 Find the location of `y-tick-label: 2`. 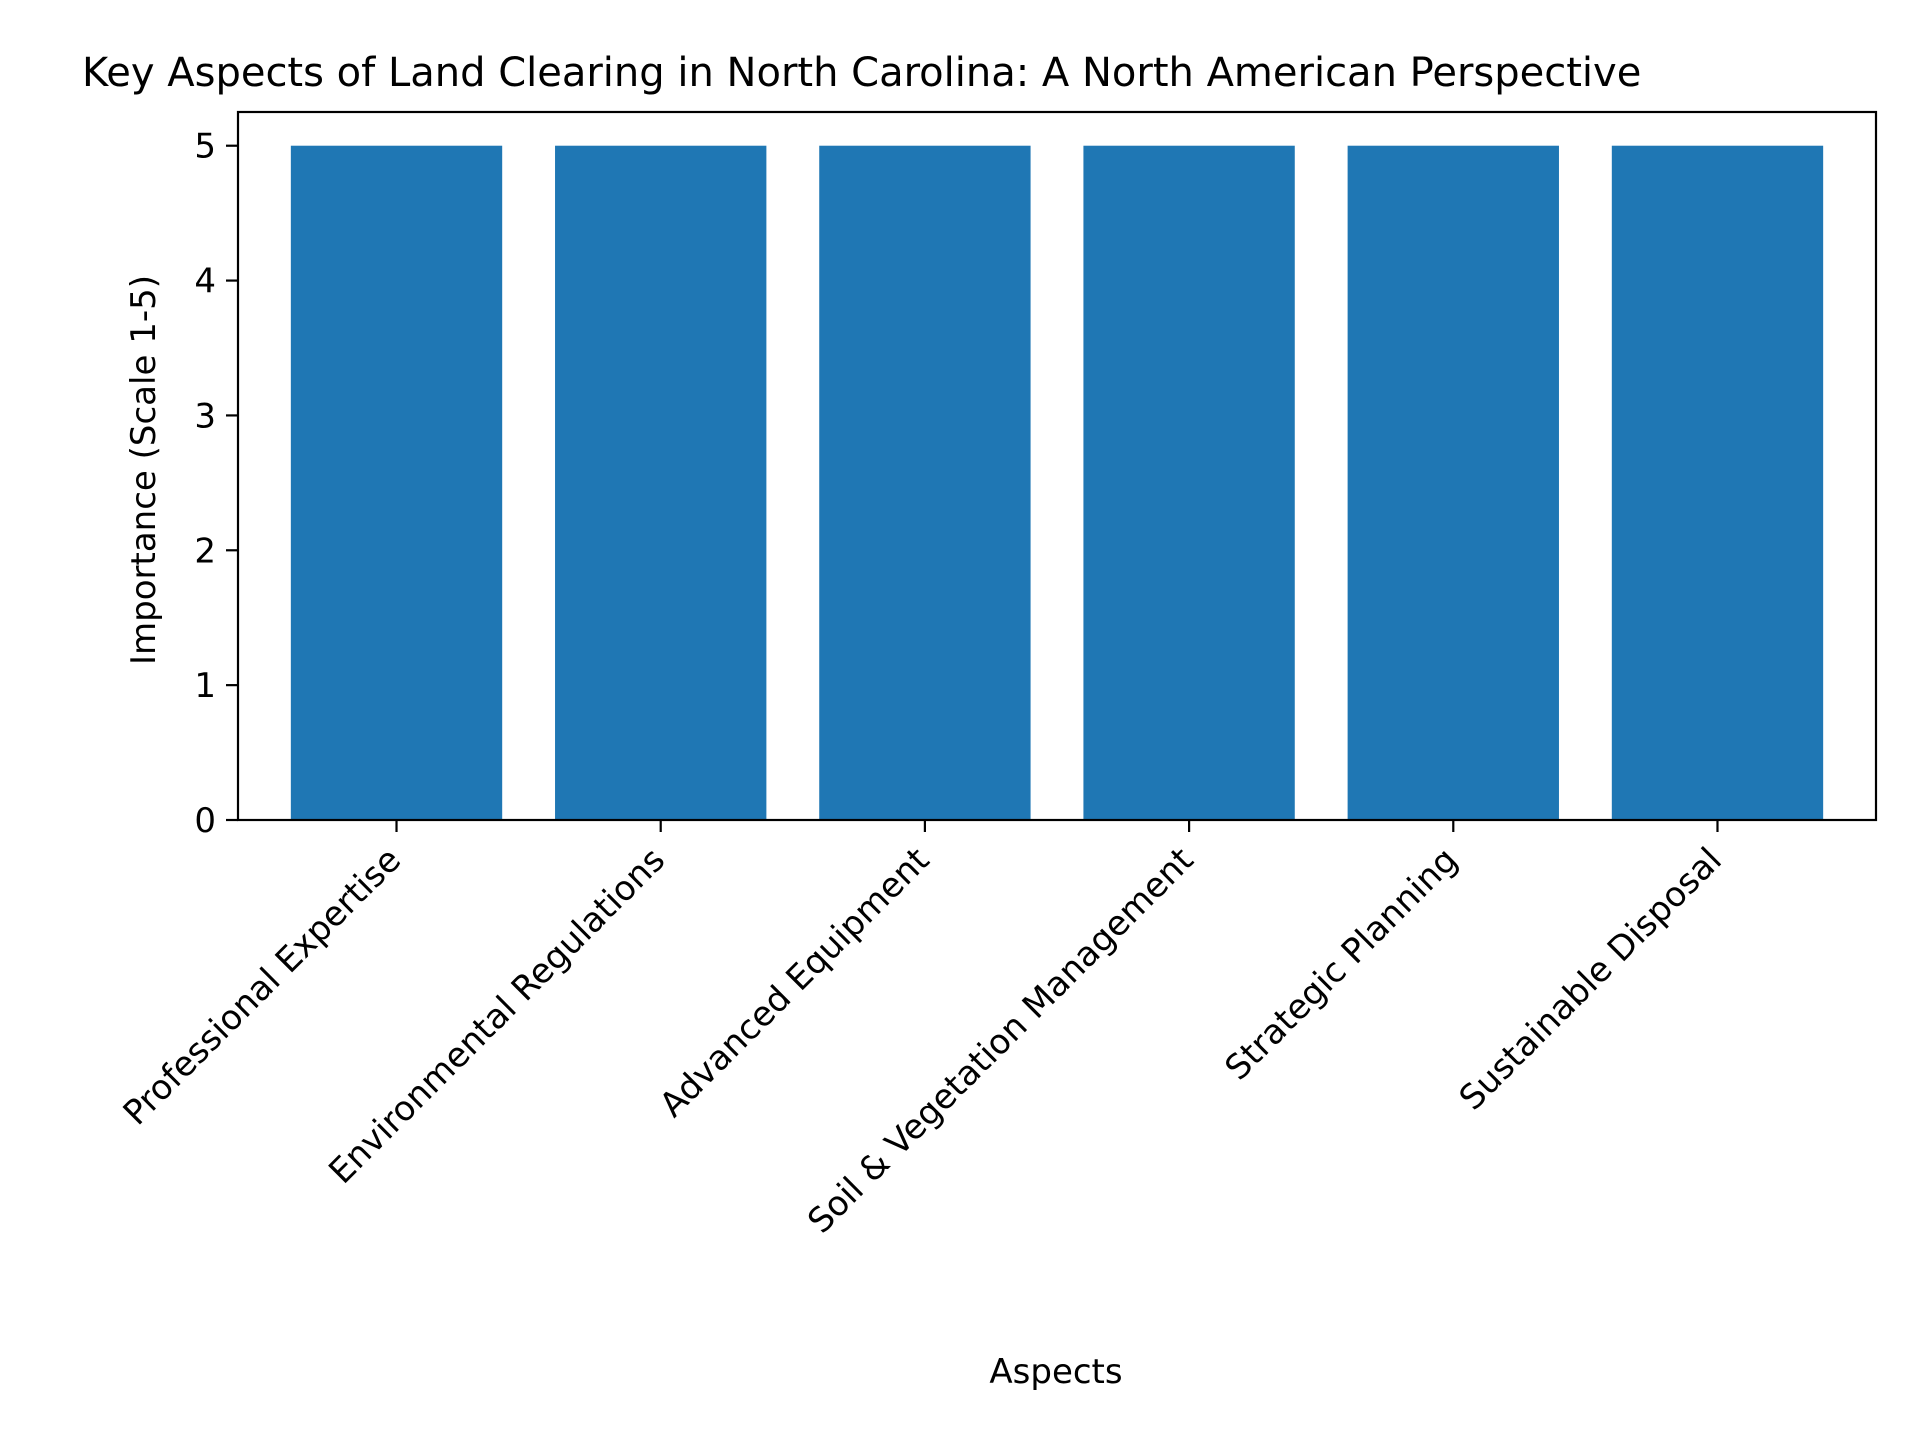

y-tick-label: 2 is located at coordinates (205, 551).